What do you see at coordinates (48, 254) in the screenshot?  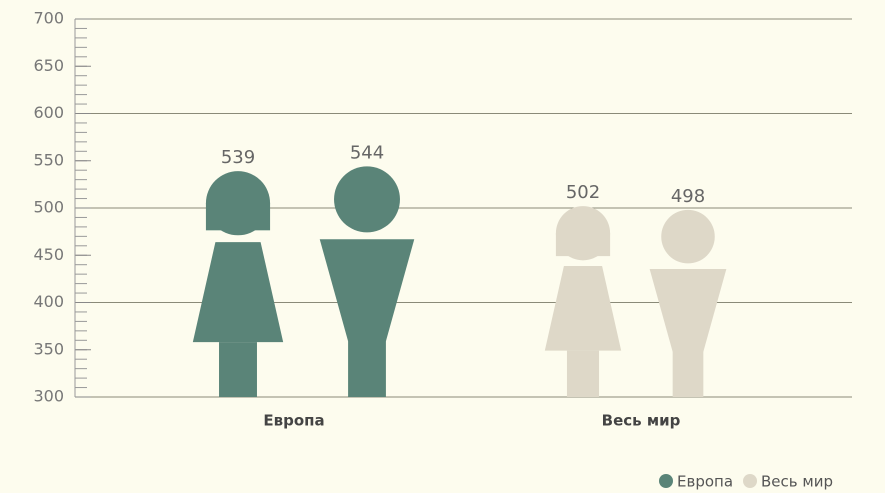 I see `y-tick-label: 450` at bounding box center [48, 254].